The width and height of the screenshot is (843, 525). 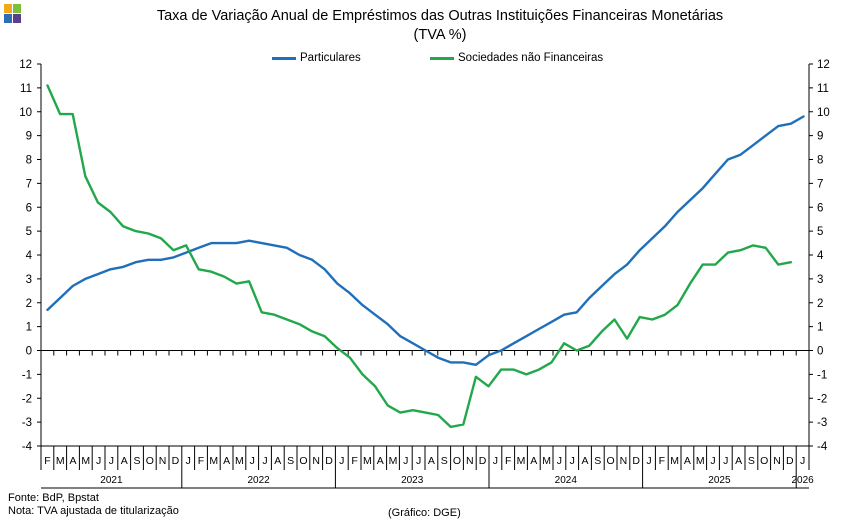 What do you see at coordinates (823, 89) in the screenshot?
I see `y-tick-label-right: 11` at bounding box center [823, 89].